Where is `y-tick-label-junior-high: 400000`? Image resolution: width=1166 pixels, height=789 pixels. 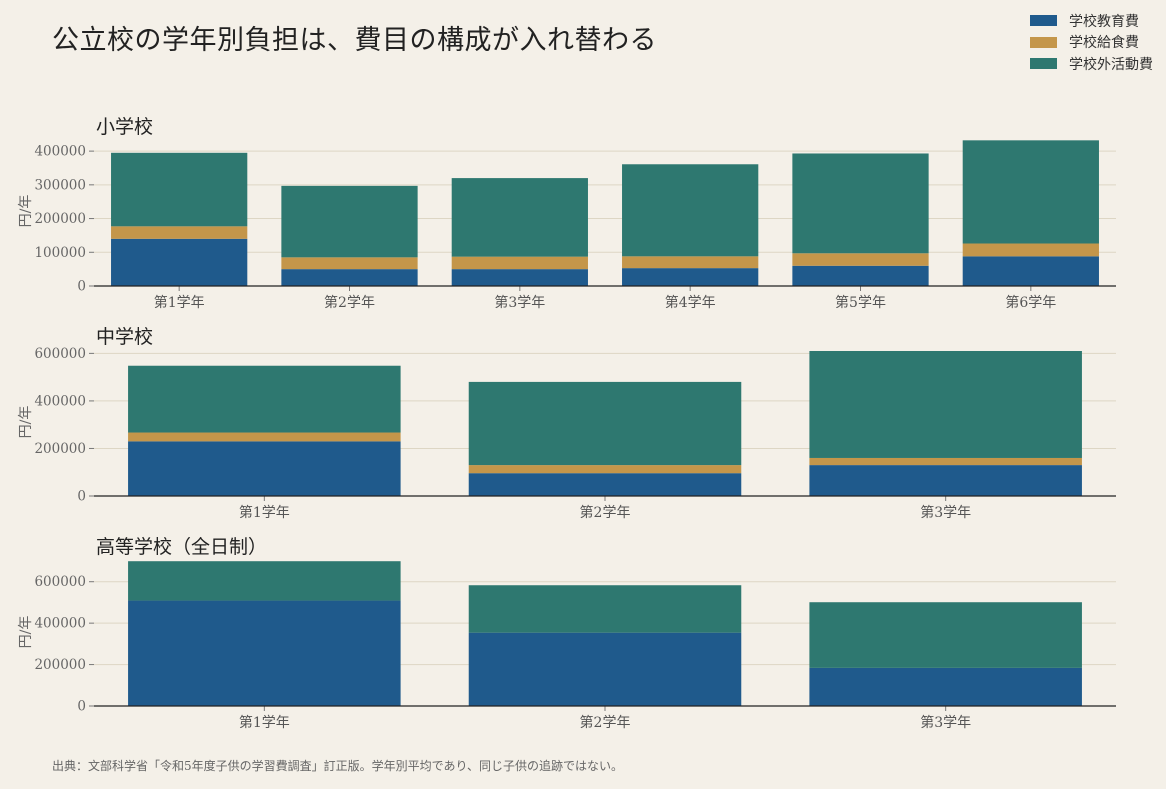
y-tick-label-junior-high: 400000 is located at coordinates (60, 401).